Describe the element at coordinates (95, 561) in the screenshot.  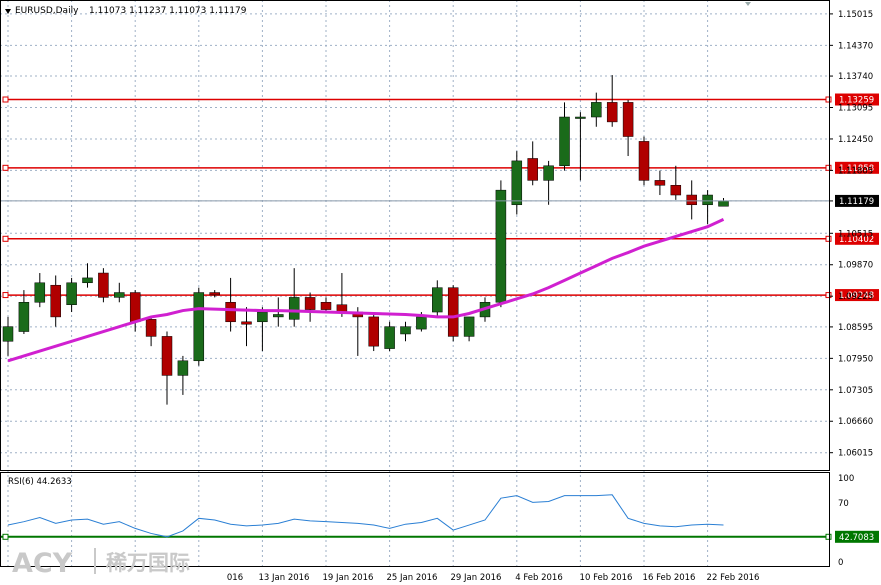
I see `watermark-divider` at that location.